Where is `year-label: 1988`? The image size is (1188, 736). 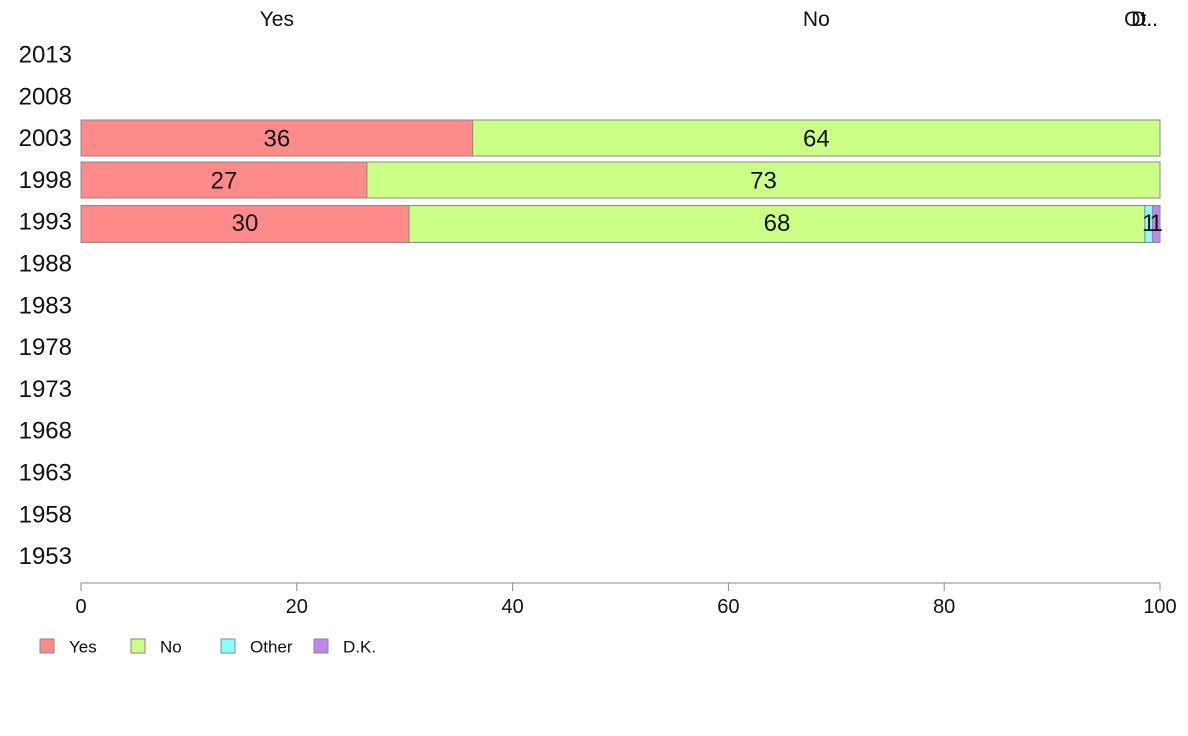
year-label: 1988 is located at coordinates (45, 264).